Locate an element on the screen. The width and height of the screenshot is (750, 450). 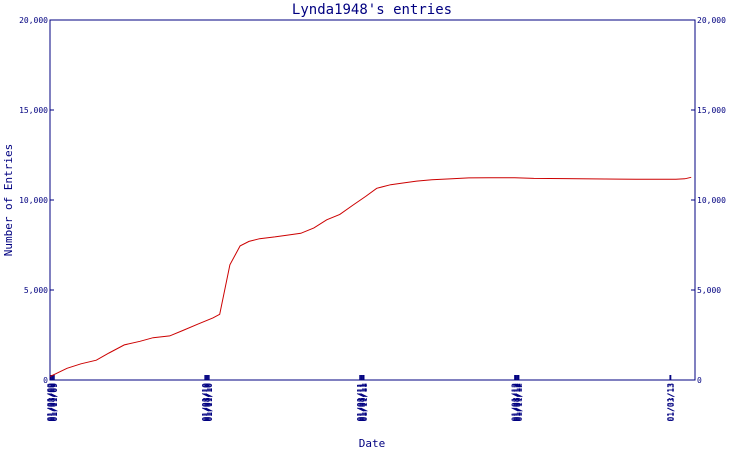
x-tick-label: 01/03/13 is located at coordinates (671, 402).